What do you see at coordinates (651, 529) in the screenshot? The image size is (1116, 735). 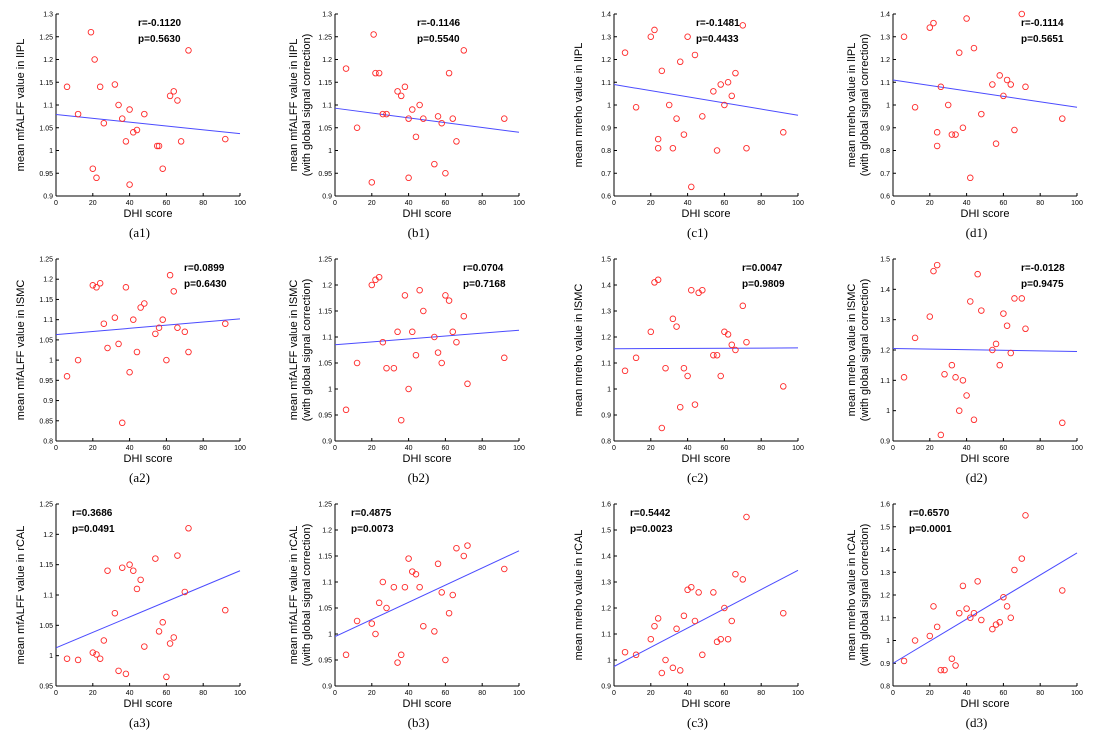 I see `stat-p-value: p=0.0023` at bounding box center [651, 529].